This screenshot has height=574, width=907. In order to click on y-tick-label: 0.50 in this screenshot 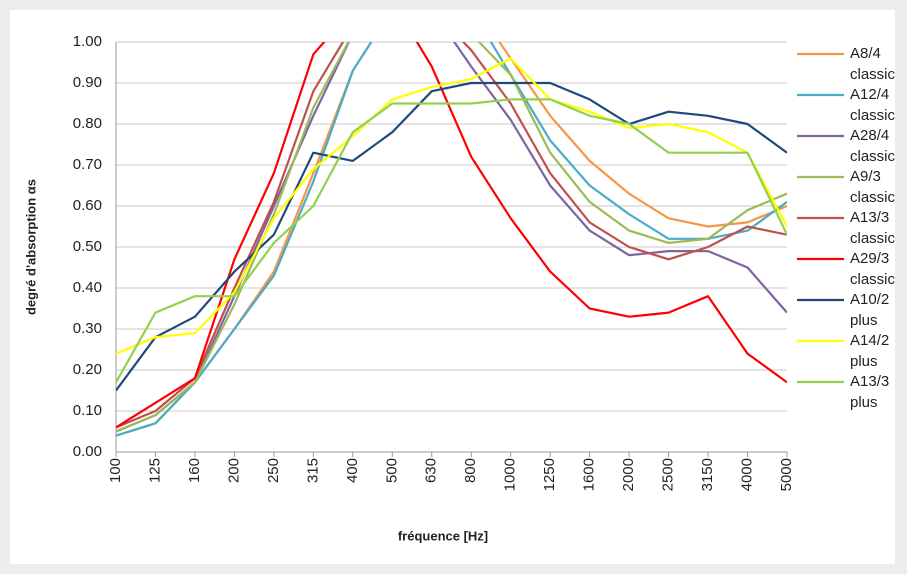, I will do `click(87, 246)`.